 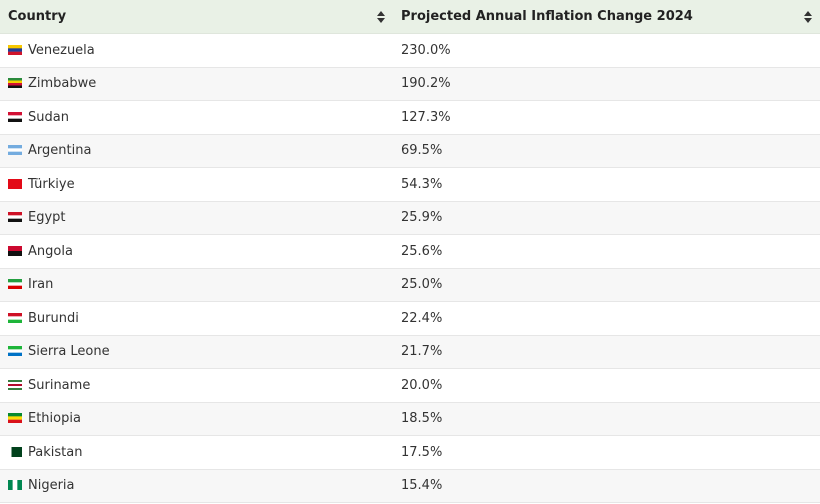 I want to click on table-row: Venezuela 230.0%, so click(x=410, y=50).